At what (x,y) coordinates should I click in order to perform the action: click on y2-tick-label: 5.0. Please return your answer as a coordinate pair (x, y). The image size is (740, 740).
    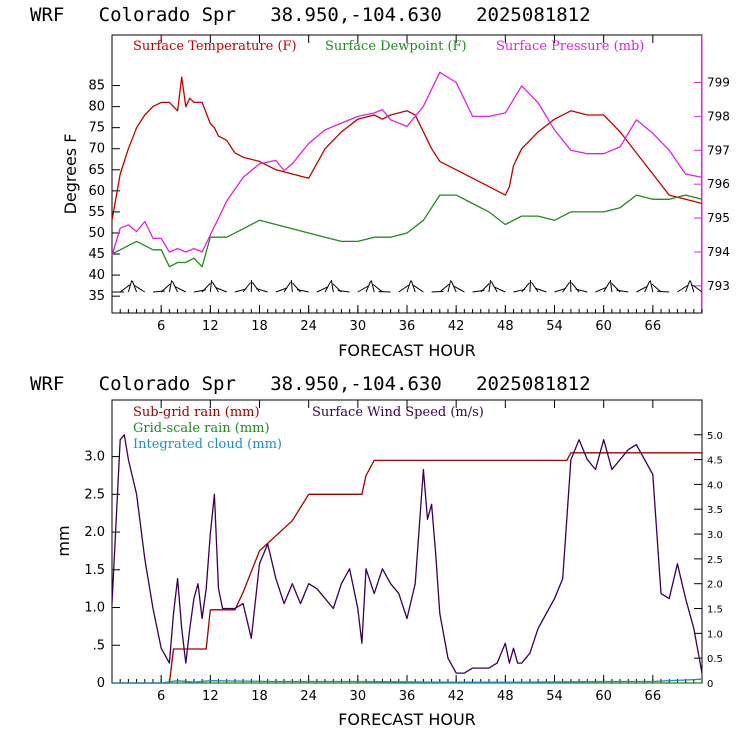
    Looking at the image, I should click on (715, 436).